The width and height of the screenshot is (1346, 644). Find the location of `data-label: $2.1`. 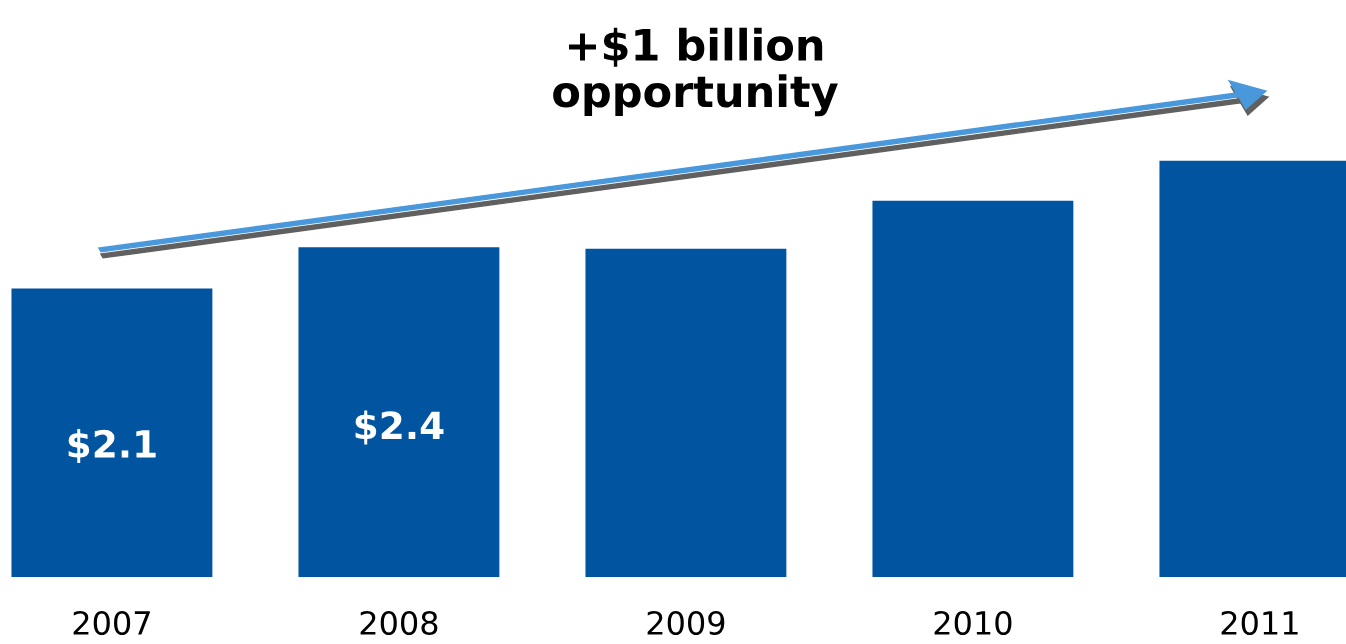

data-label: $2.1 is located at coordinates (112, 446).